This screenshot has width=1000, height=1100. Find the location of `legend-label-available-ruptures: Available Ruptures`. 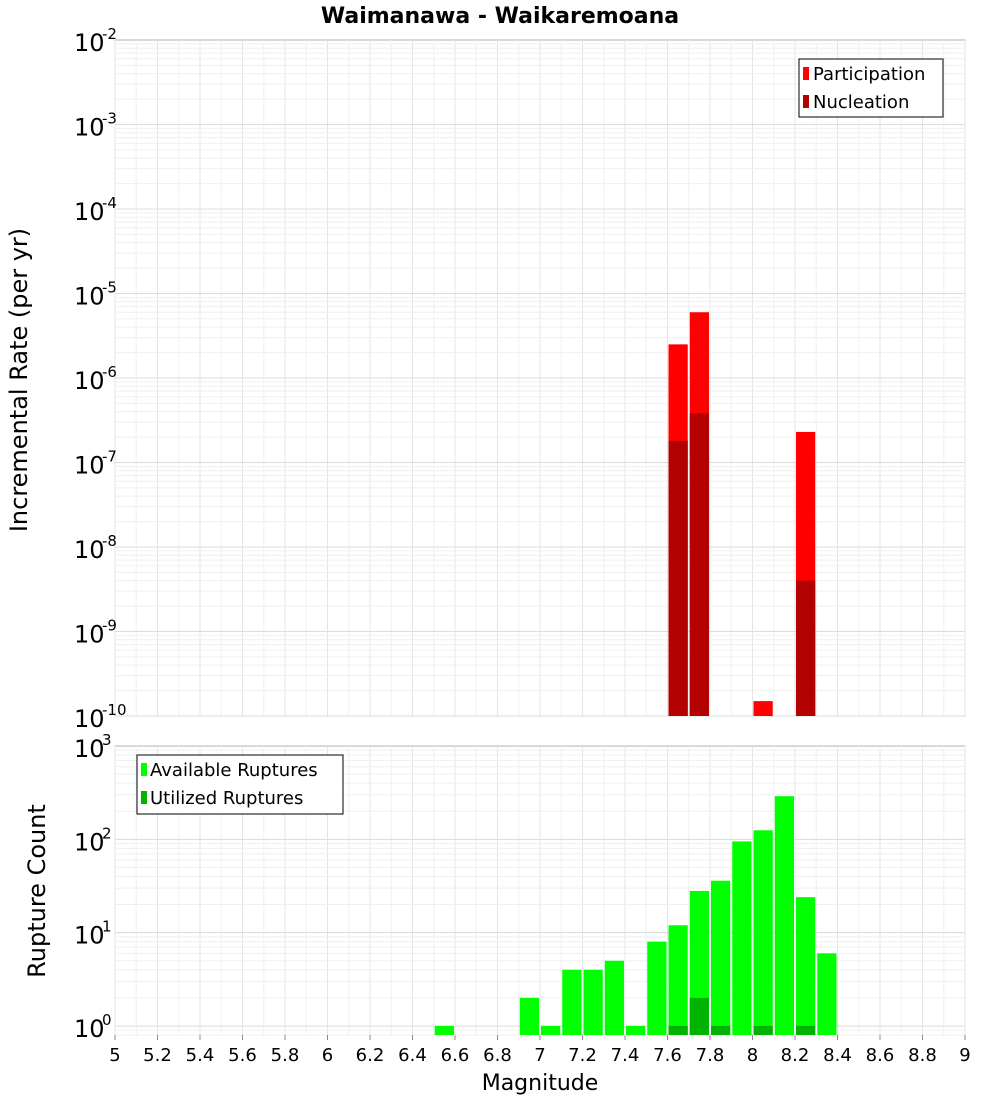

legend-label-available-ruptures: Available Ruptures is located at coordinates (234, 770).